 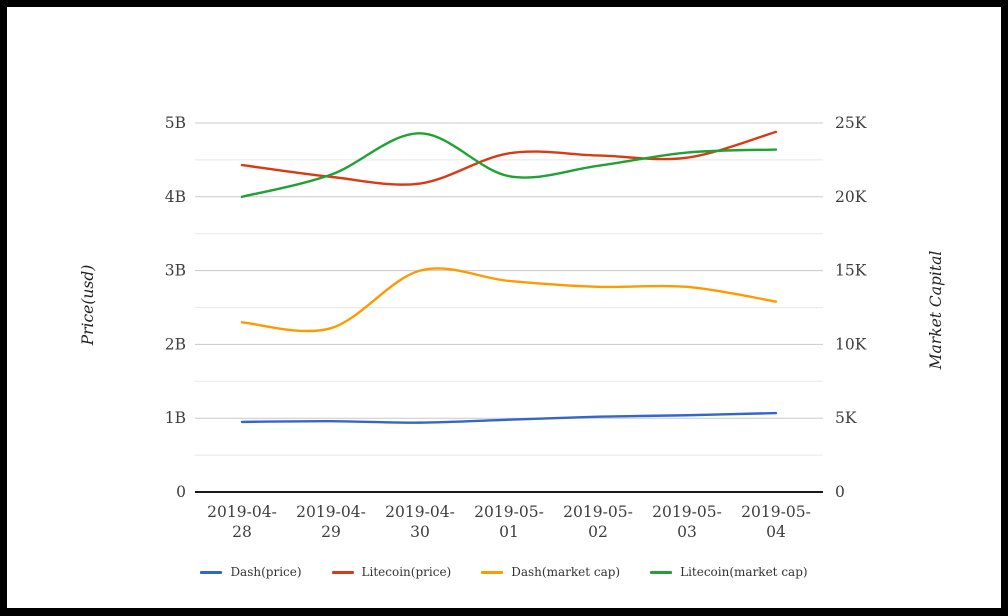 I want to click on legend-label: Litecoin(price), so click(x=406, y=572).